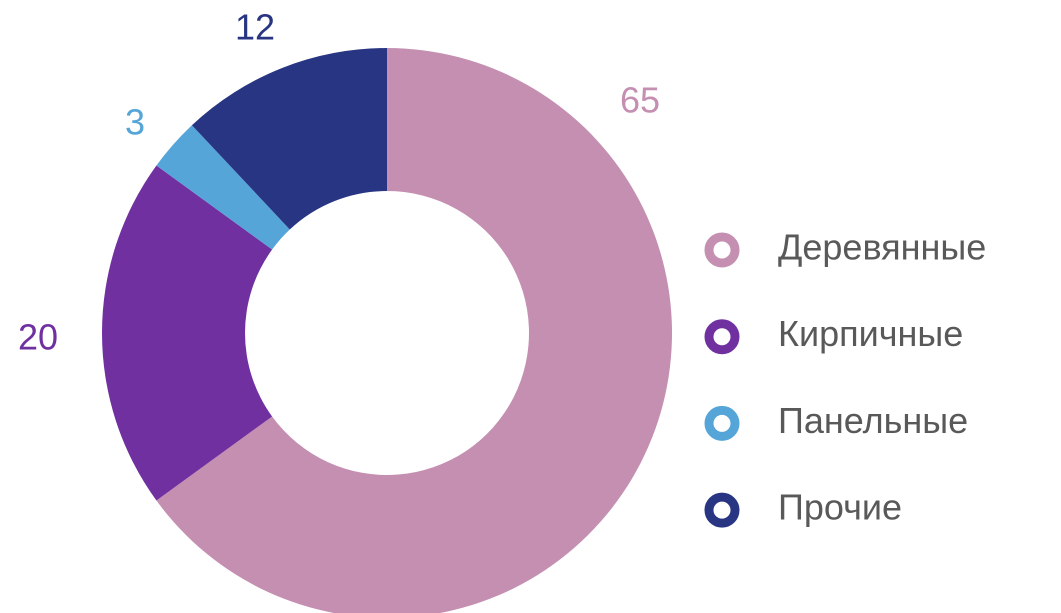  Describe the element at coordinates (870, 333) in the screenshot. I see `legend-label: Кирпичные` at that location.